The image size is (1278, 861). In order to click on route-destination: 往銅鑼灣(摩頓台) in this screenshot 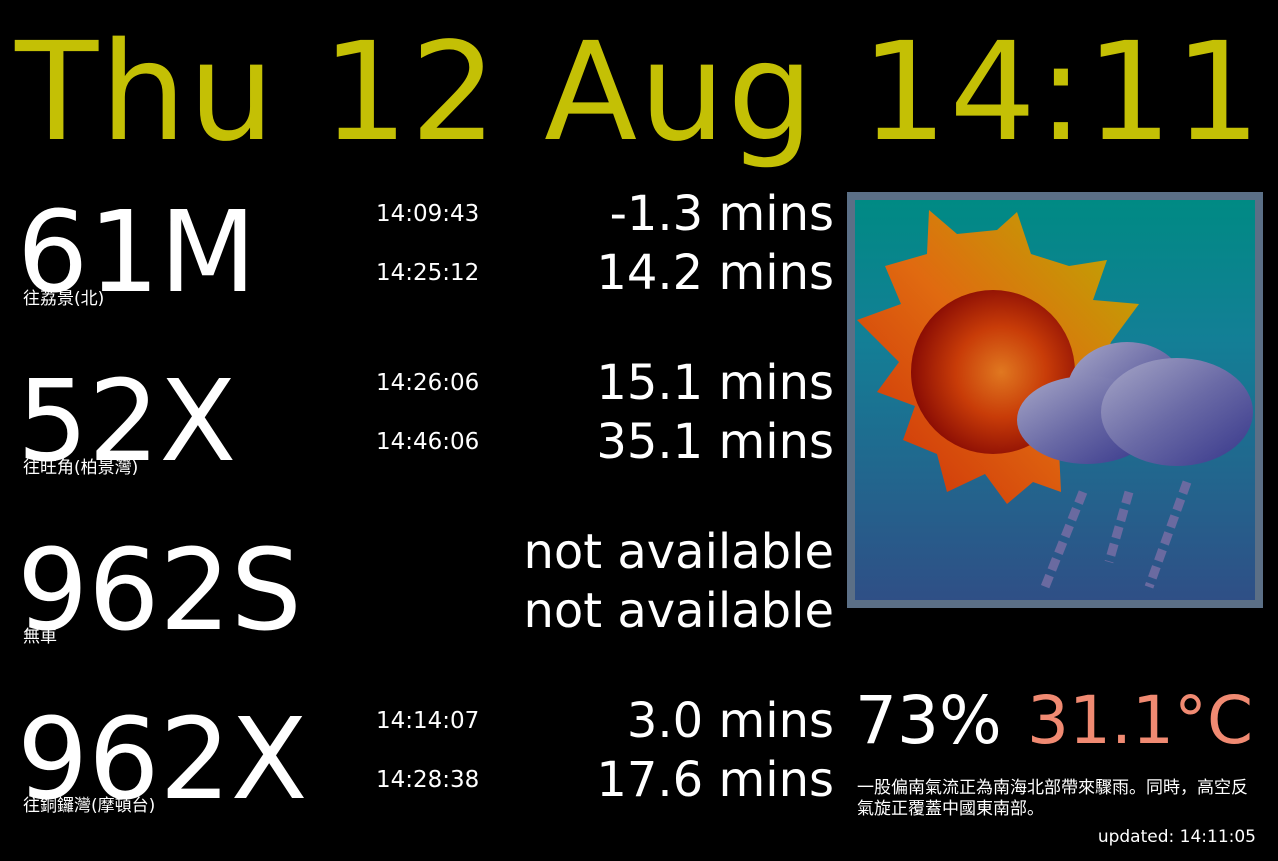, I will do `click(89, 806)`.